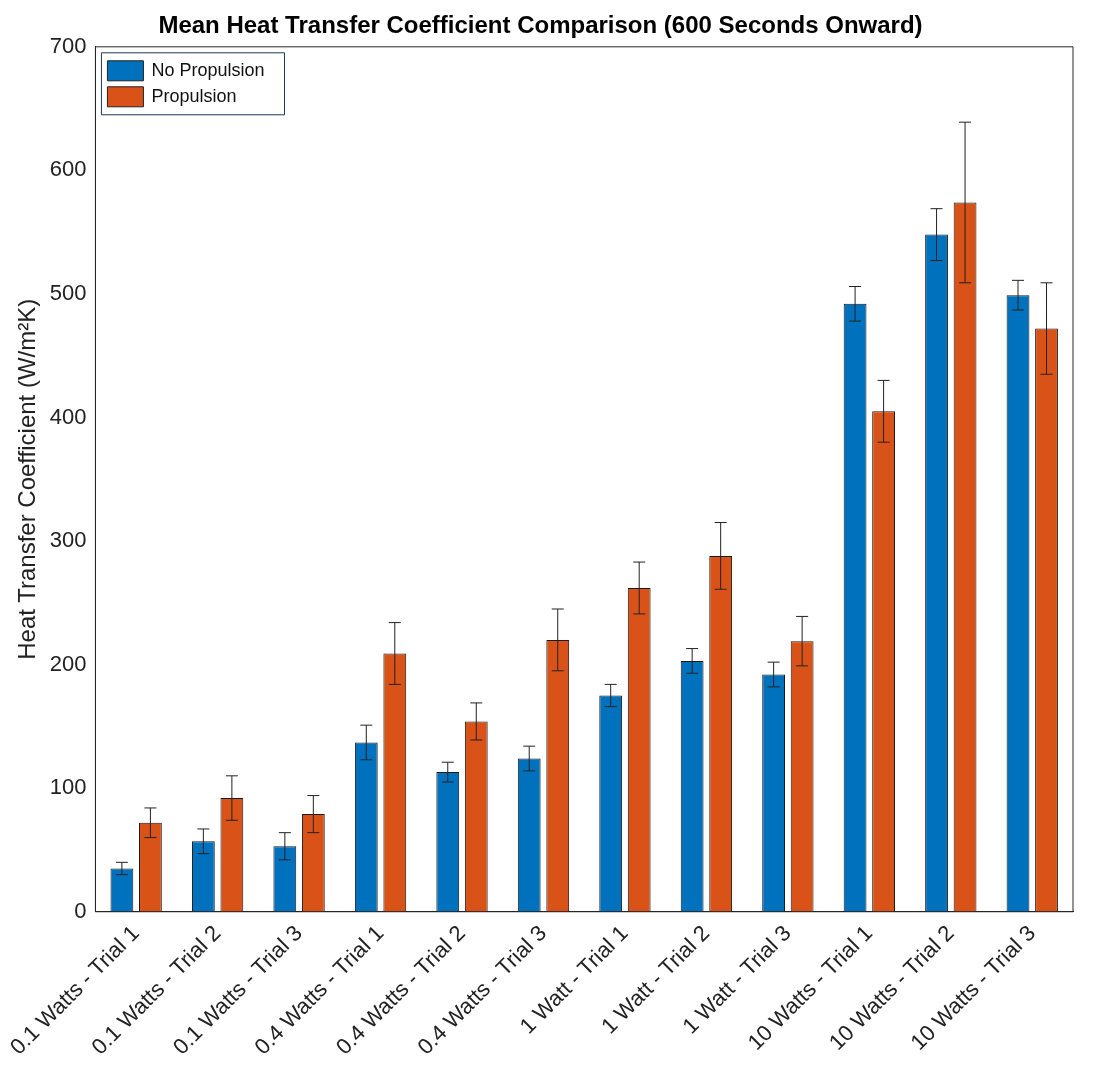 The image size is (1101, 1072). I want to click on y-tick-label: 400, so click(68, 416).